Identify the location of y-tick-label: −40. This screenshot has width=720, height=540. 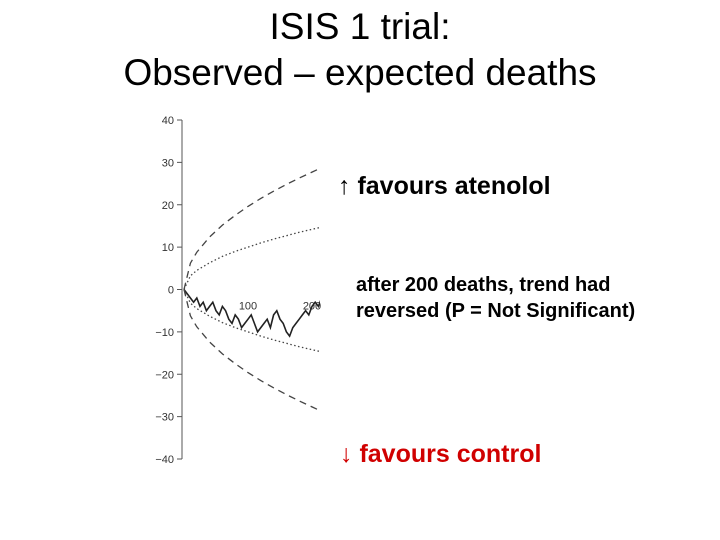
(164, 460).